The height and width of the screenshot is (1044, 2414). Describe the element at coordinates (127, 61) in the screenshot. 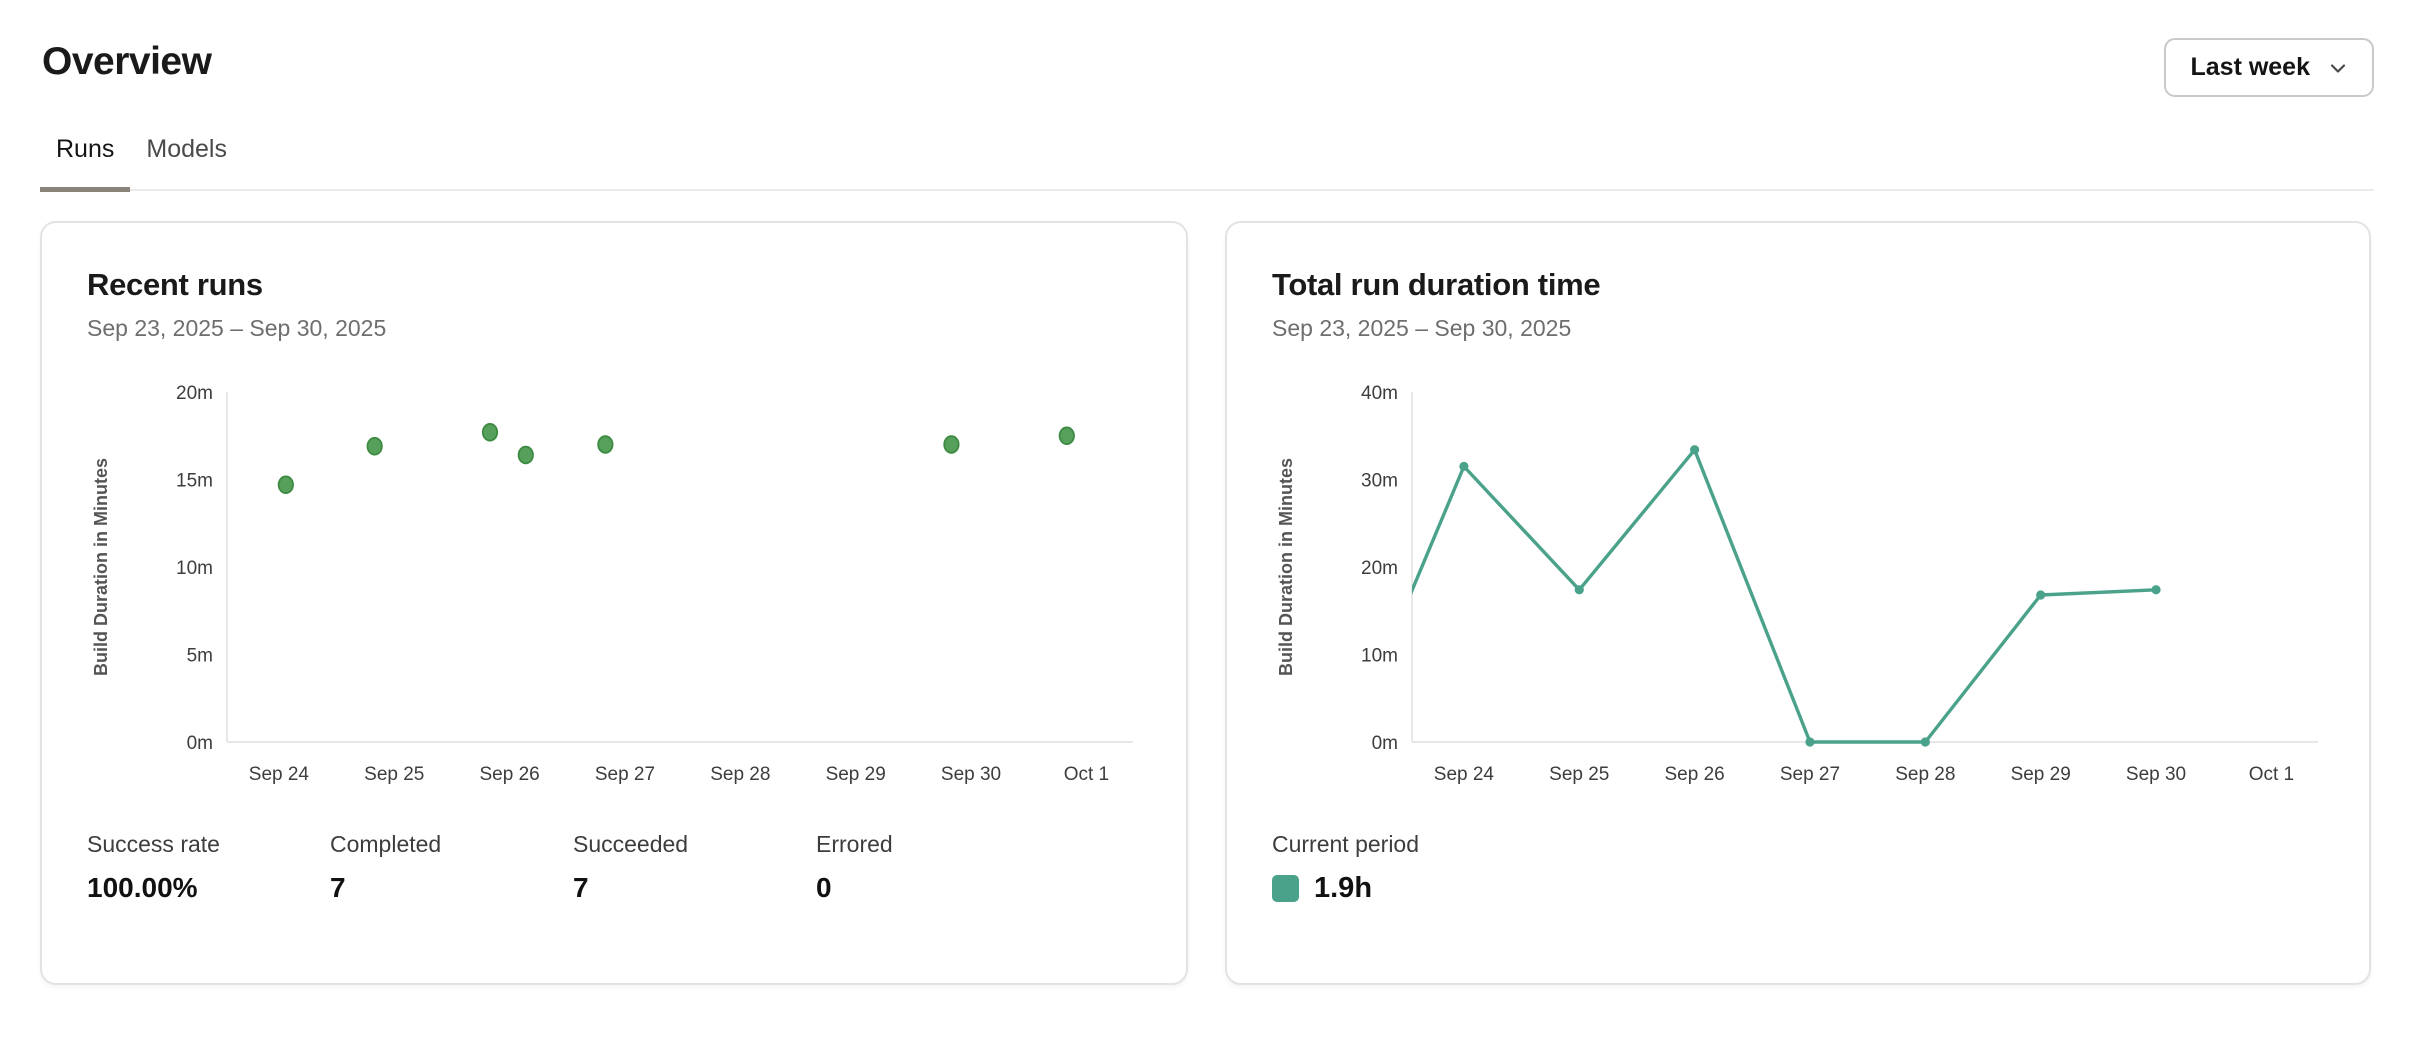

I see `page-title: Overview` at that location.